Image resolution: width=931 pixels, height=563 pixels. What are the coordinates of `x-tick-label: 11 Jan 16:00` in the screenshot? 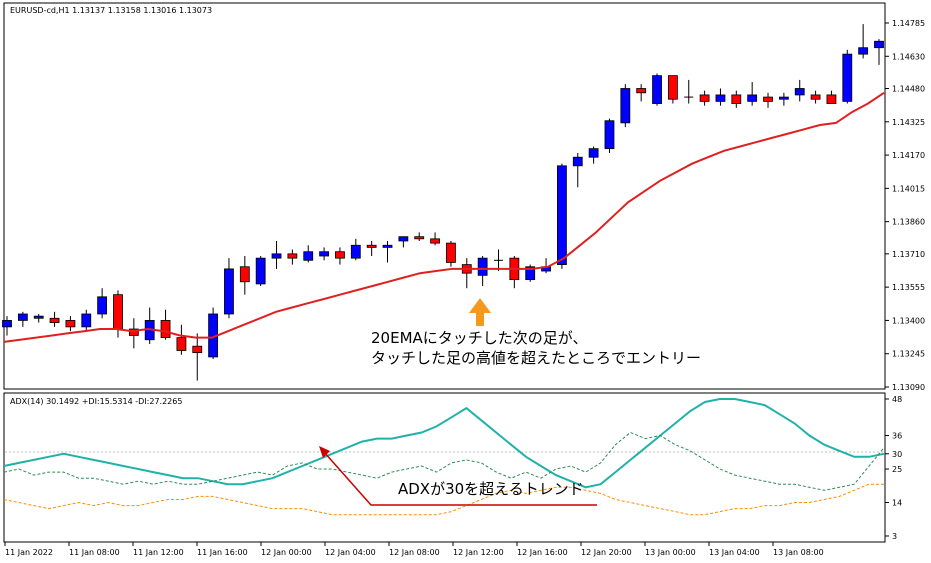 It's located at (222, 552).